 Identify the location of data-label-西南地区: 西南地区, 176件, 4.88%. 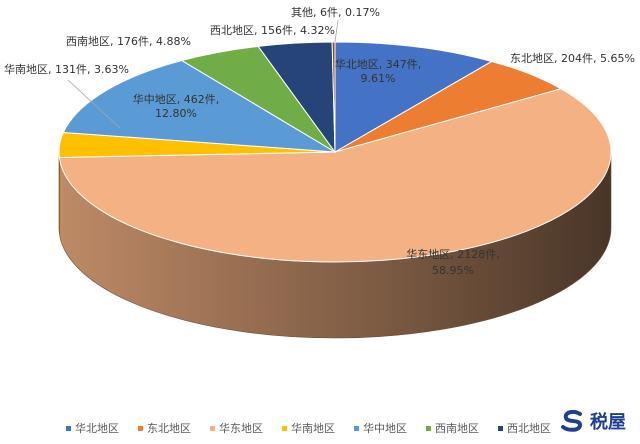
(128, 41).